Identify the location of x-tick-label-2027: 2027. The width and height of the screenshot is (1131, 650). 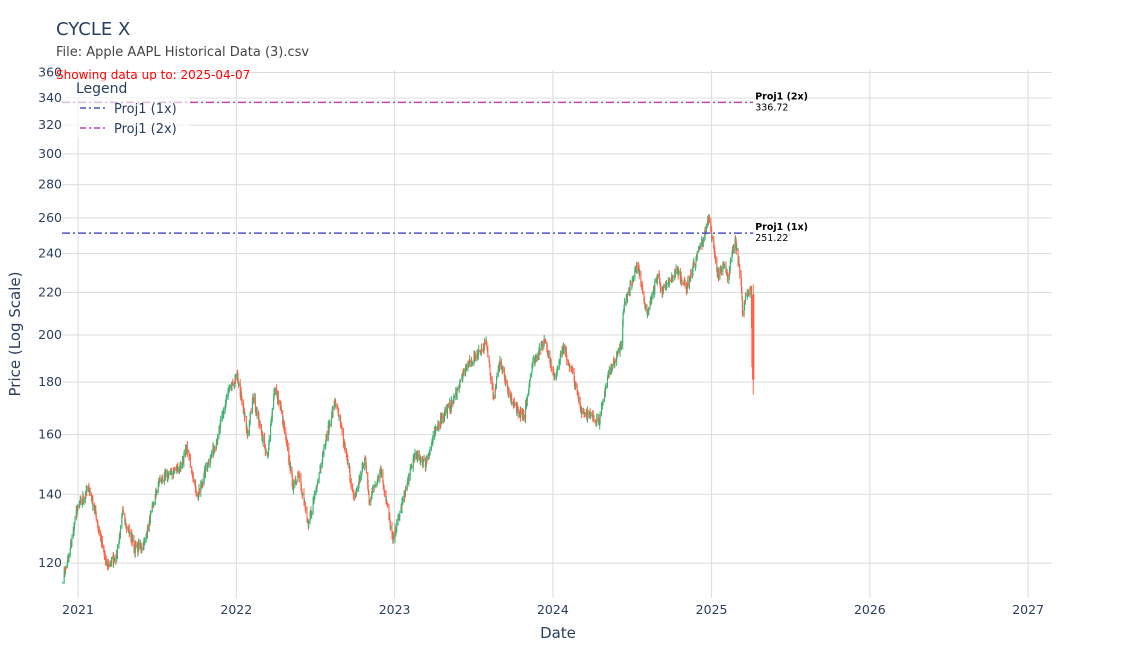
(1028, 609).